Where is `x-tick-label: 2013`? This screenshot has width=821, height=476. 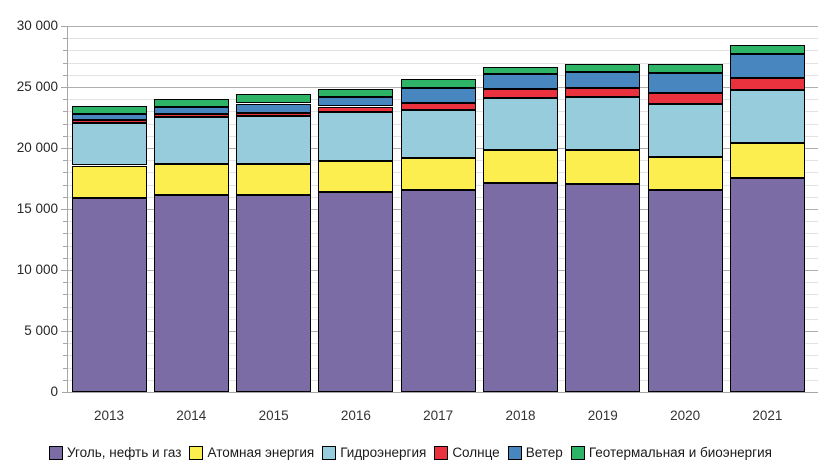
x-tick-label: 2013 is located at coordinates (109, 415).